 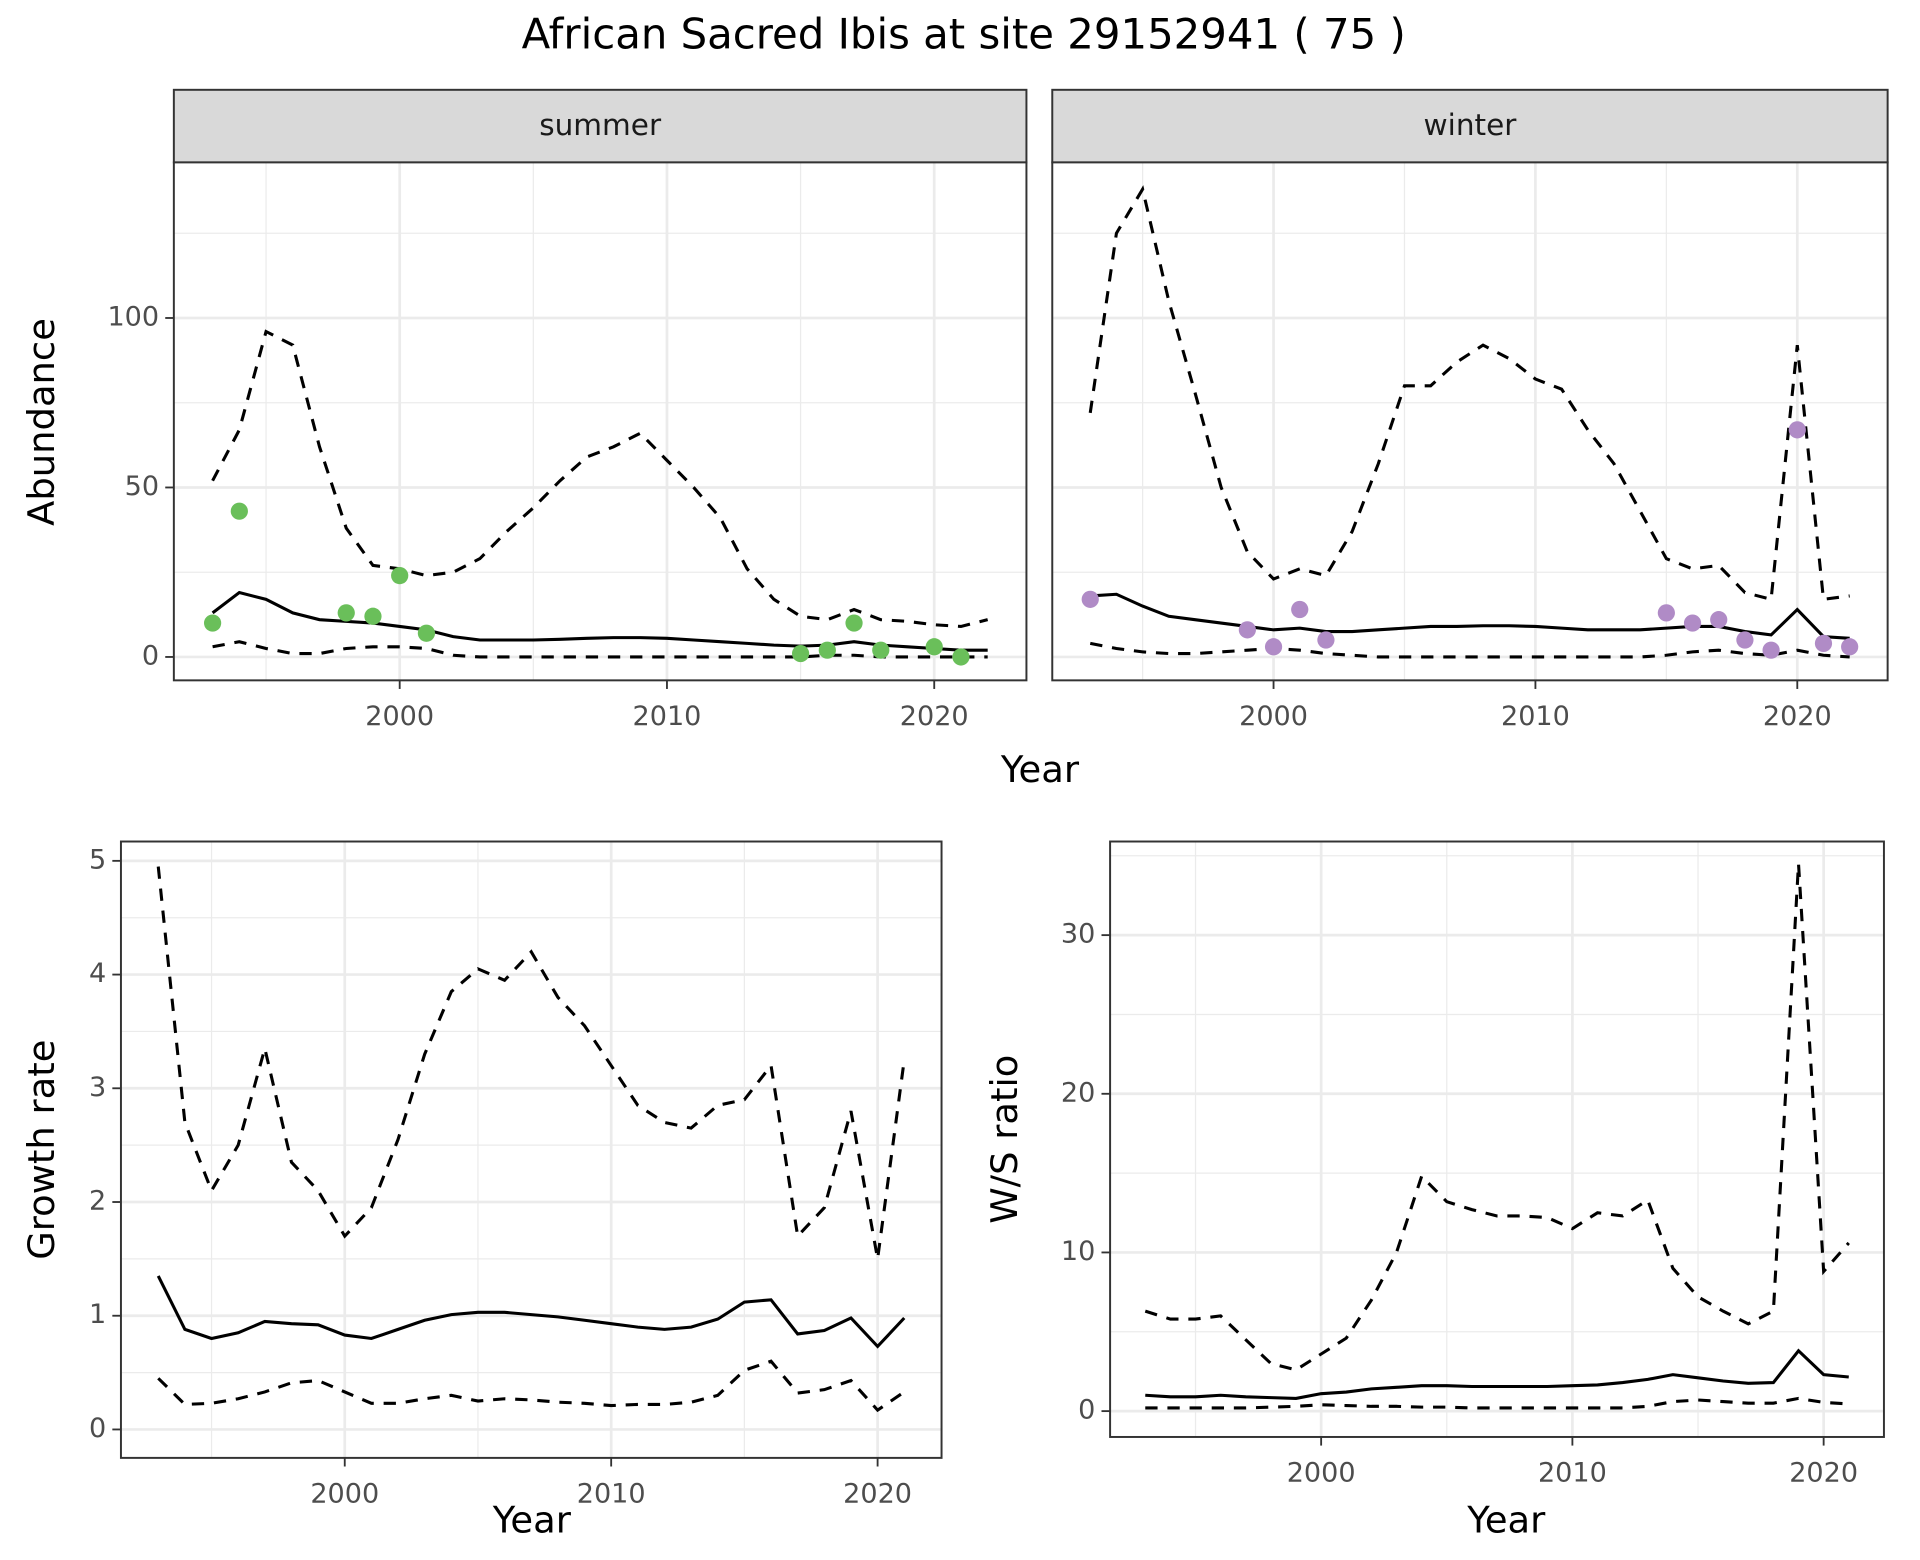 What do you see at coordinates (1078, 934) in the screenshot?
I see `y-tick-label: 30` at bounding box center [1078, 934].